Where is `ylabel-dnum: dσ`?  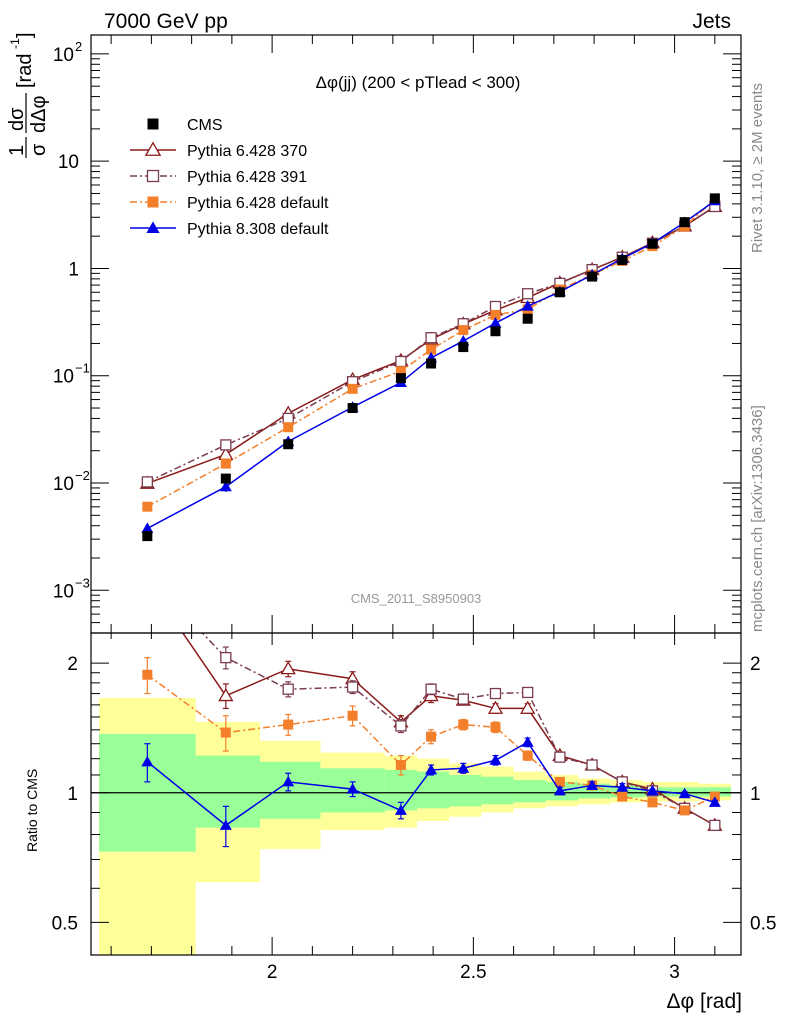 ylabel-dnum: dσ is located at coordinates (17, 119).